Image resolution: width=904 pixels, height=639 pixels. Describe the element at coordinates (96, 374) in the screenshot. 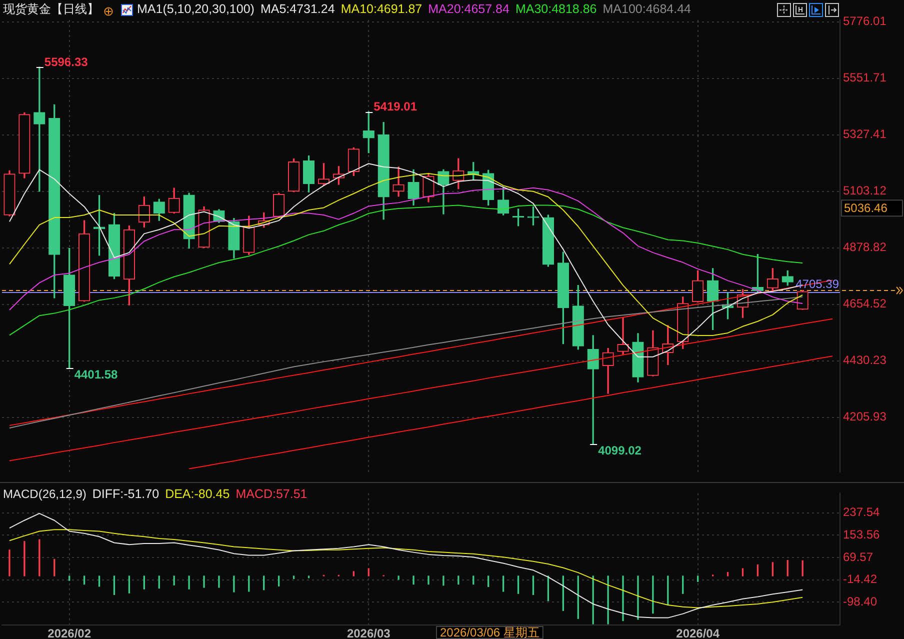

I see `annotation: 4401.58` at that location.